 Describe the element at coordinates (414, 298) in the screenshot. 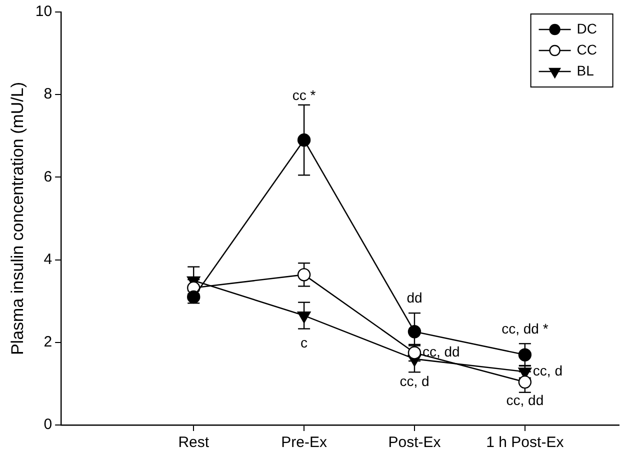

I see `annotation: dd` at that location.